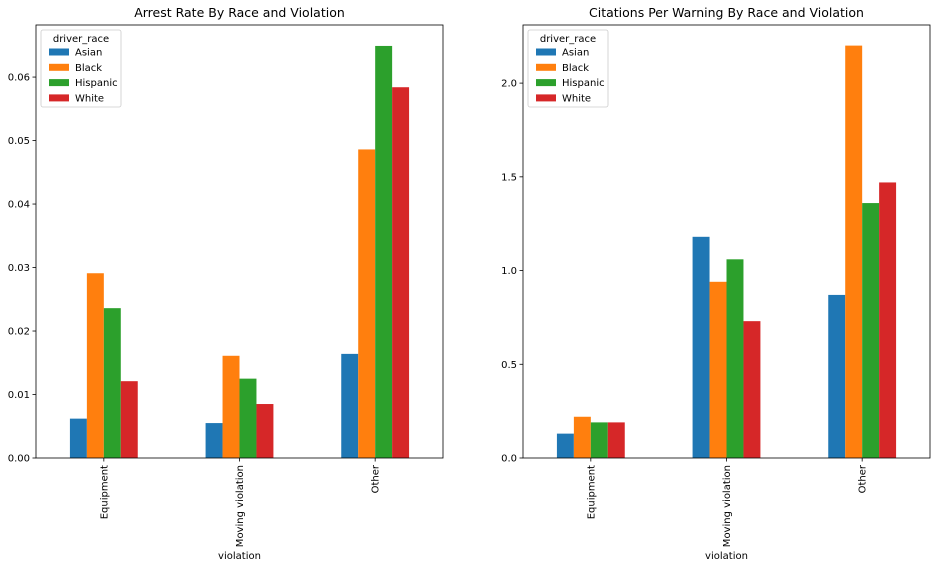 This screenshot has height=568, width=939. What do you see at coordinates (19, 141) in the screenshot?
I see `chart-0-y-tick-label: 0.05` at bounding box center [19, 141].